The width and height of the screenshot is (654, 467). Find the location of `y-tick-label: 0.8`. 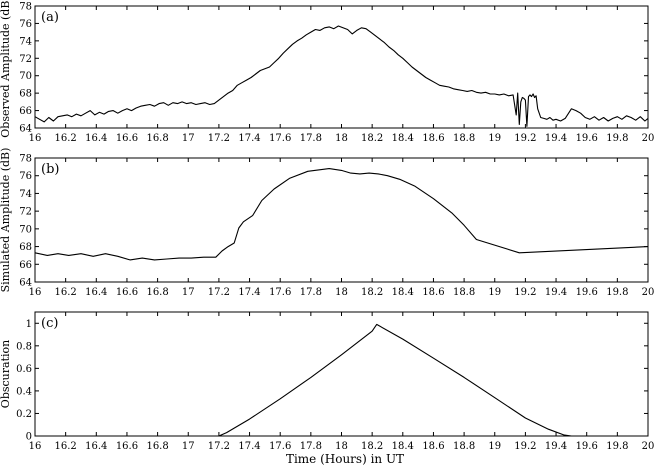

y-tick-label: 0.8 is located at coordinates (24, 346).